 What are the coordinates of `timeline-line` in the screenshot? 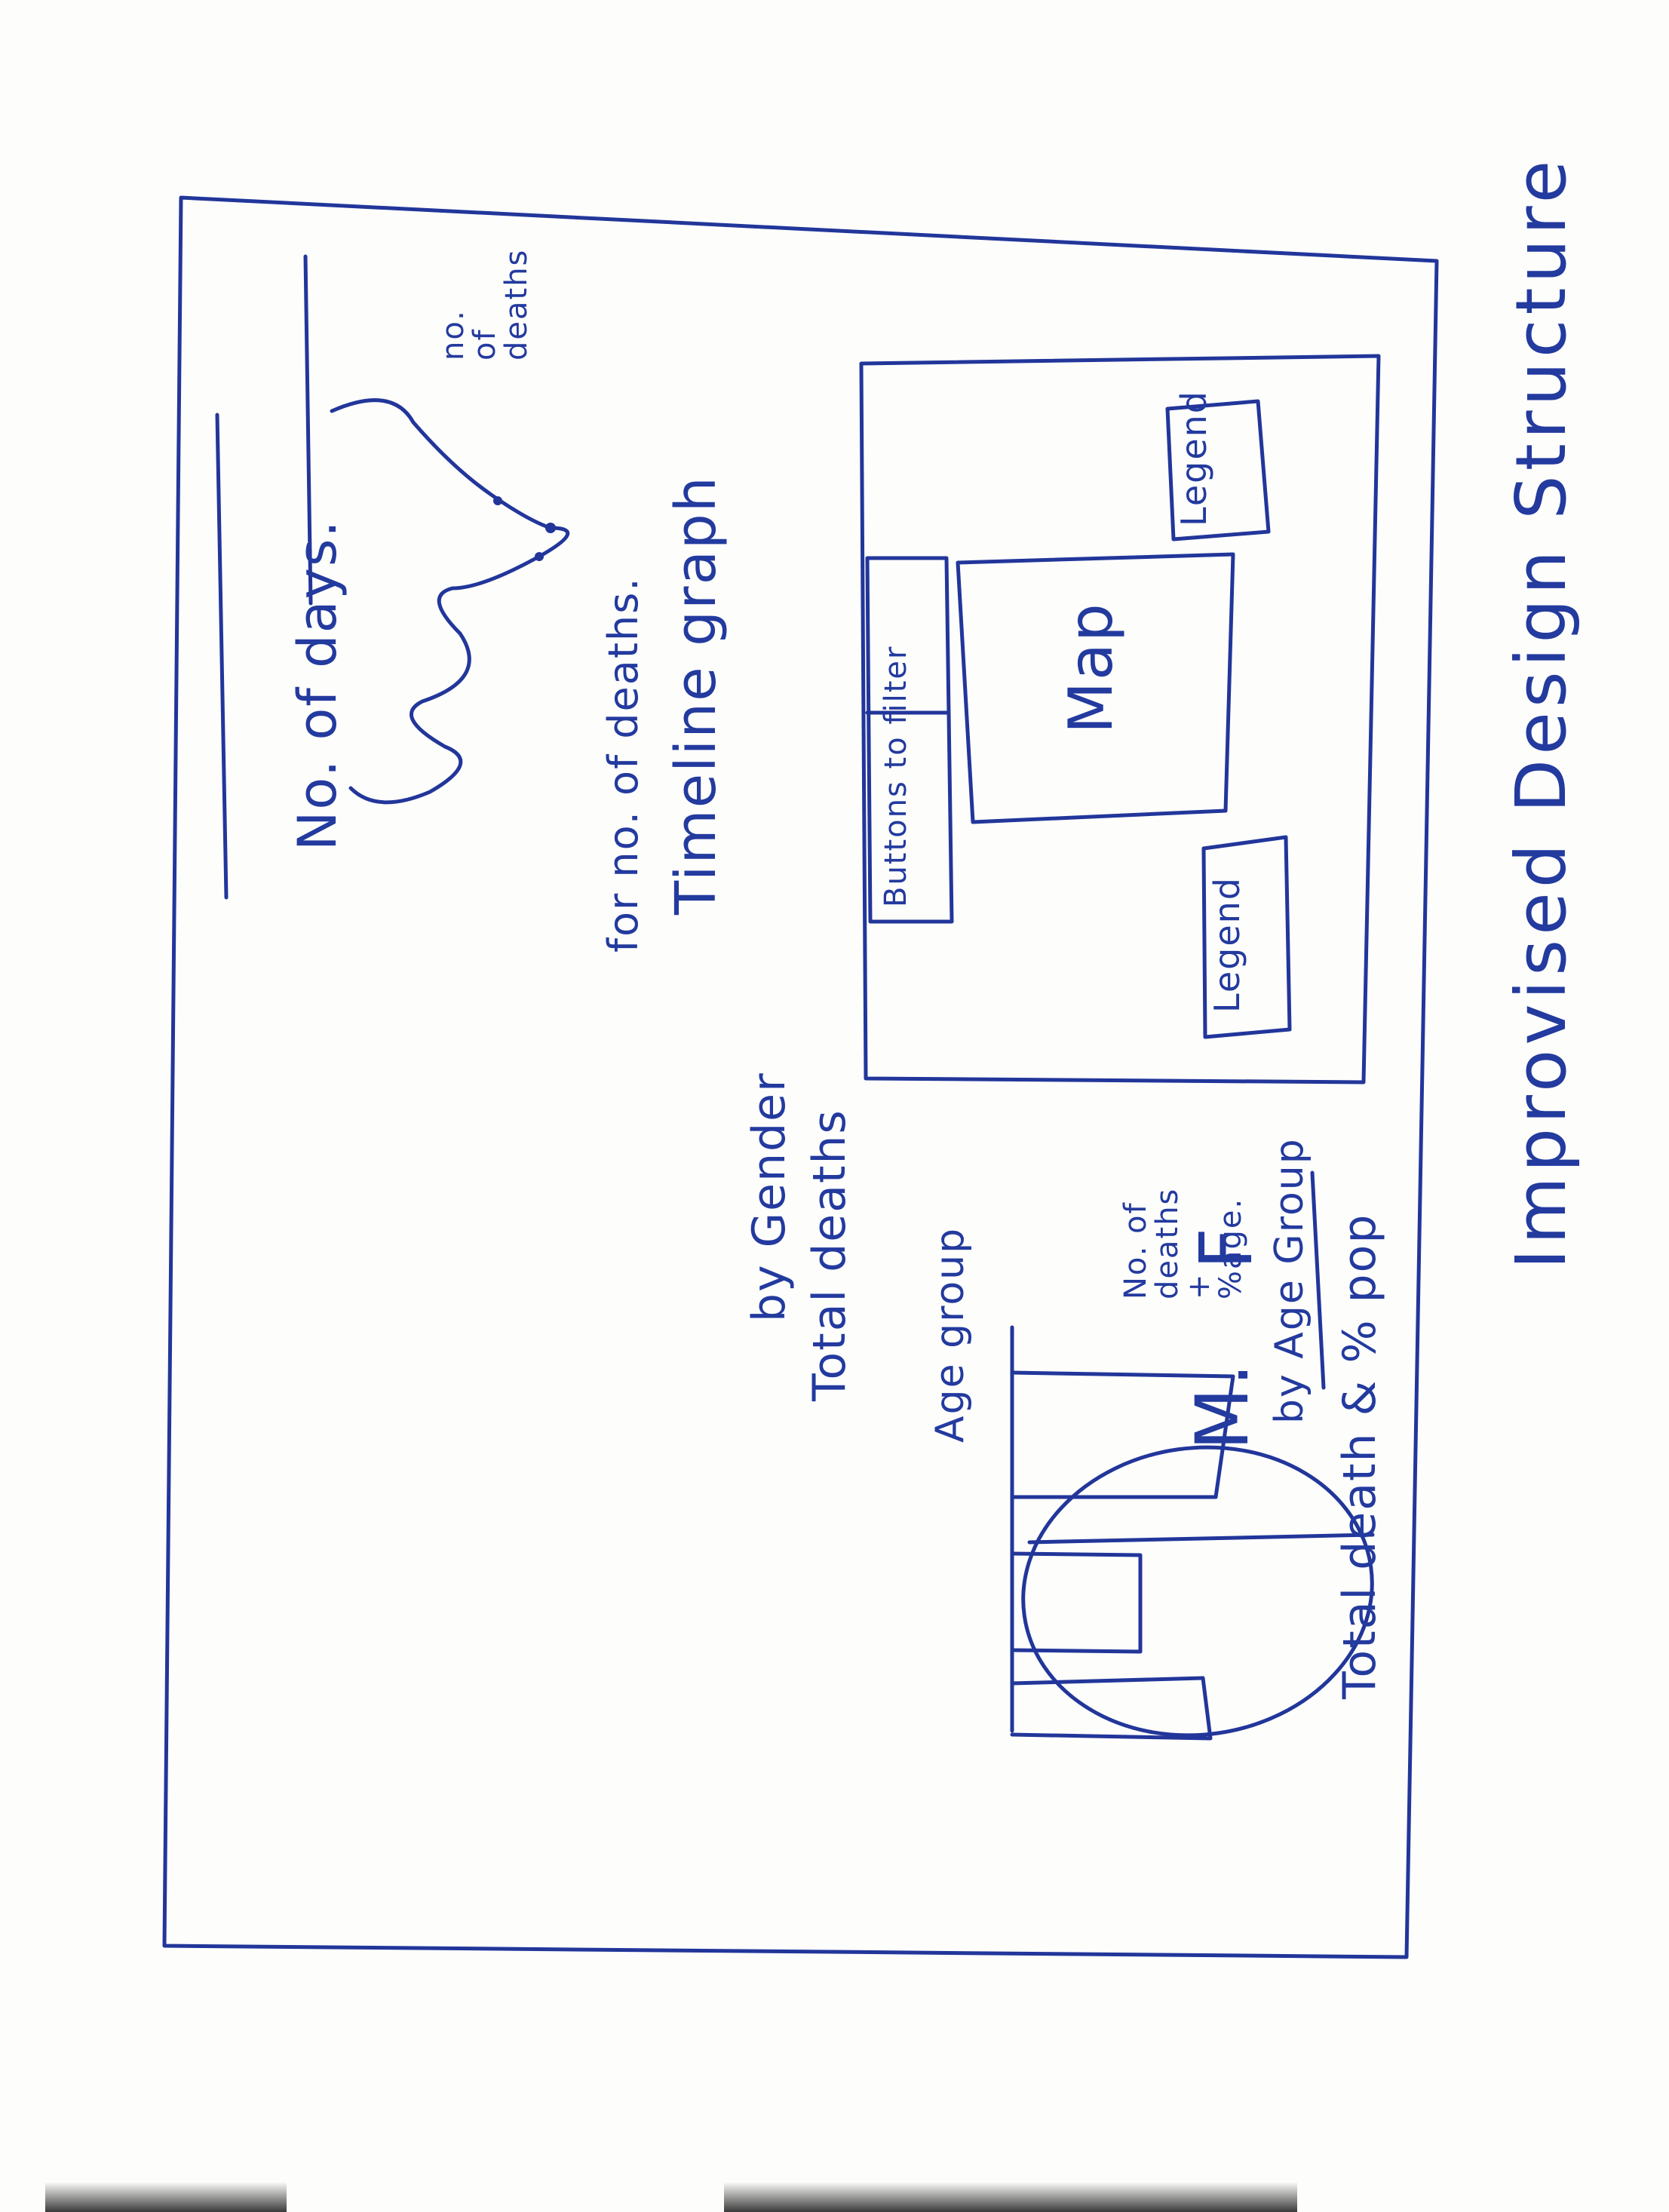 It's located at (449, 601).